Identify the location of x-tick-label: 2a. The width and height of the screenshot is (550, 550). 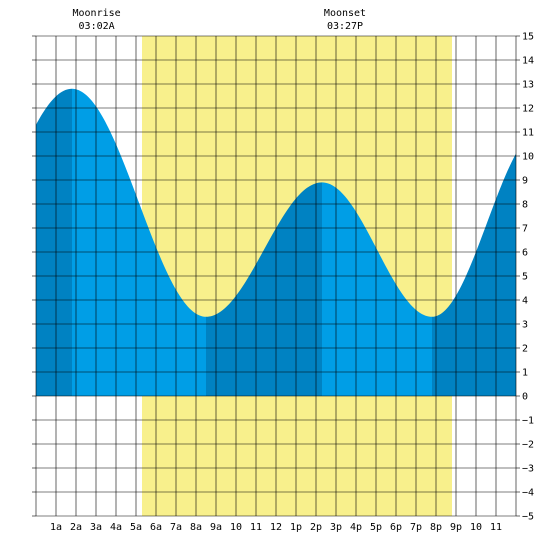
(76, 527).